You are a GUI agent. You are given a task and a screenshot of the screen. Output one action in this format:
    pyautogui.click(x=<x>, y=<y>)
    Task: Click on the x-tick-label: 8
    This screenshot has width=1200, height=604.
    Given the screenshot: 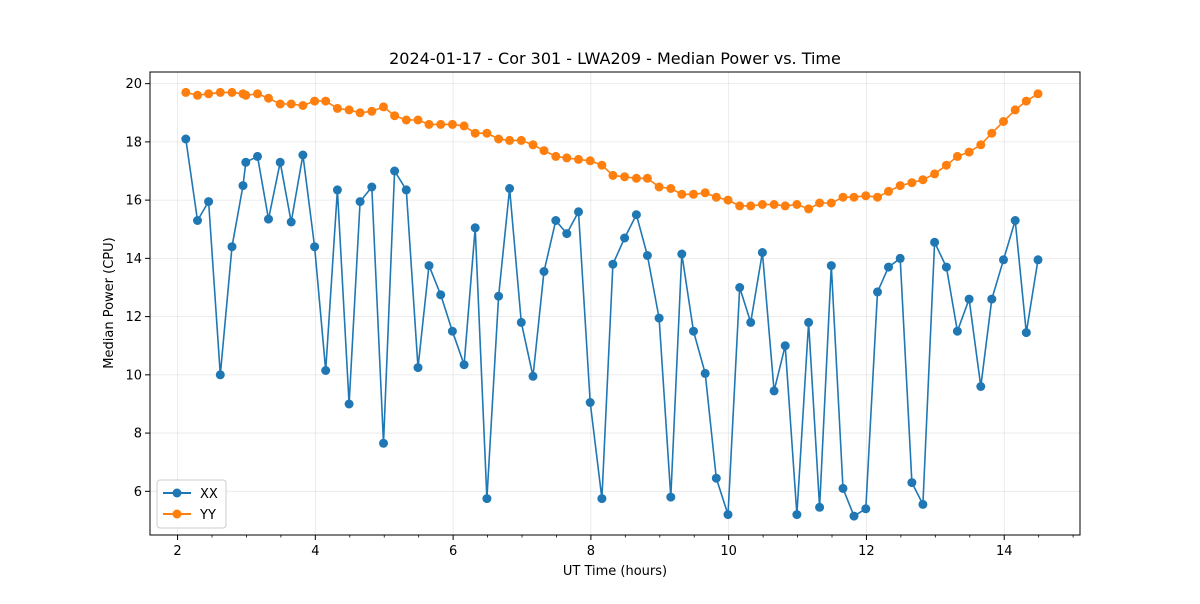 What is the action you would take?
    pyautogui.click(x=591, y=551)
    